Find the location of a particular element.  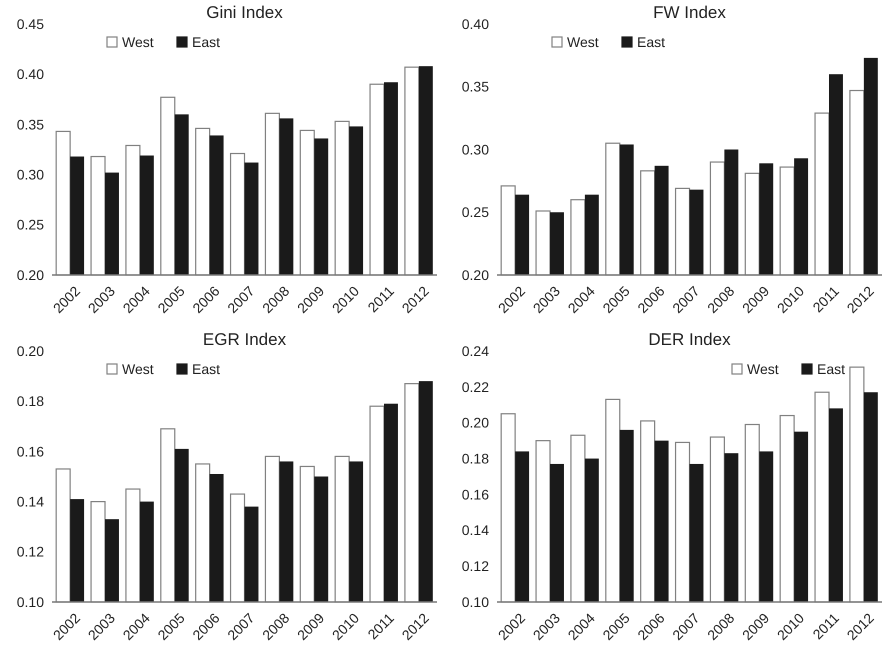

y-tick-label: 0.24 is located at coordinates (476, 350).